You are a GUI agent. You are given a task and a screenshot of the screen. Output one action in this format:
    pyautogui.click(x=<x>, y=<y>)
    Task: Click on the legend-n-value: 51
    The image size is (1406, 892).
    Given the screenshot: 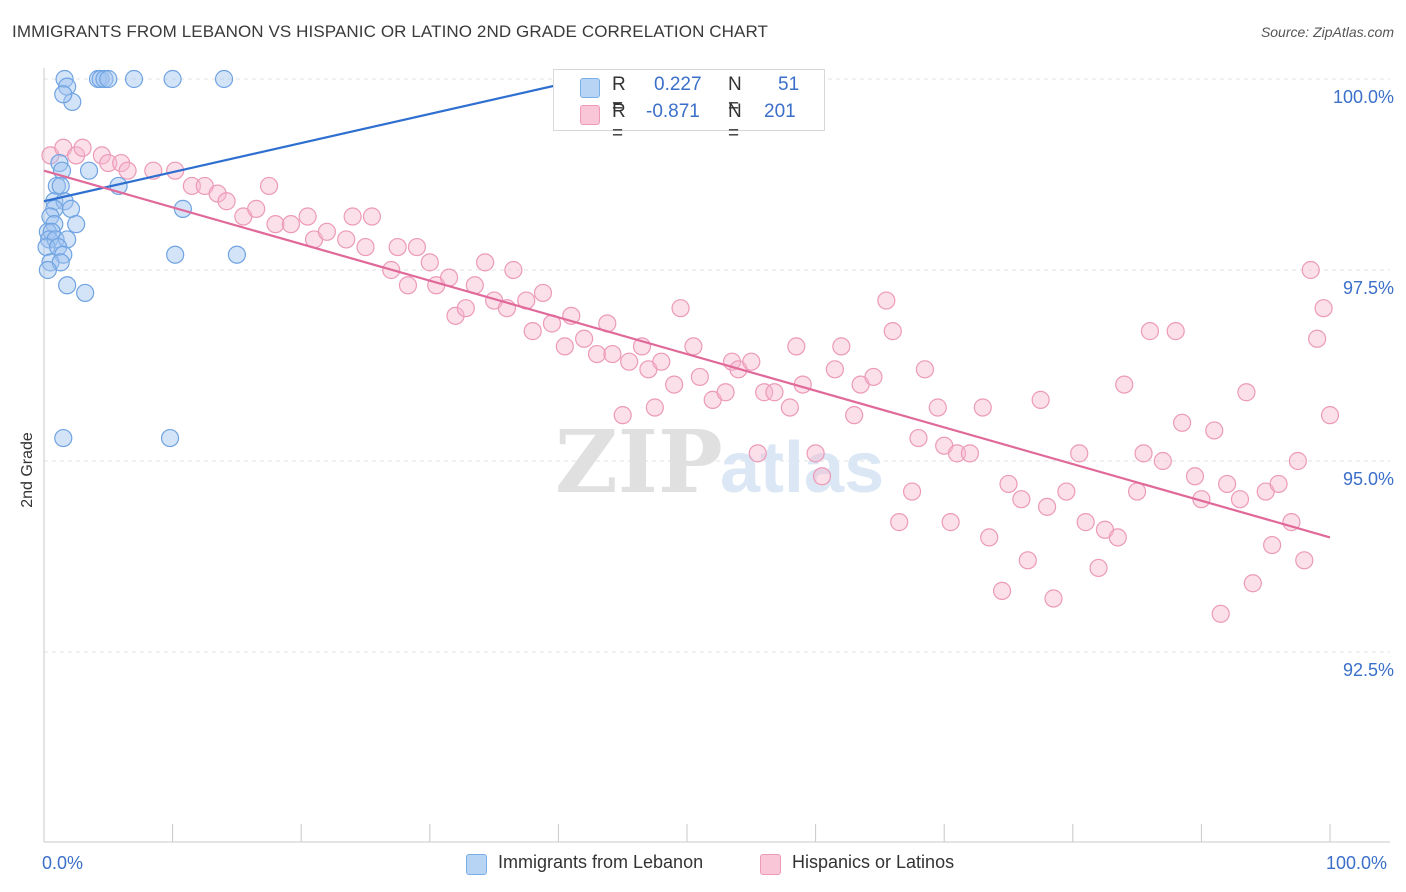 What is the action you would take?
    pyautogui.click(x=789, y=84)
    